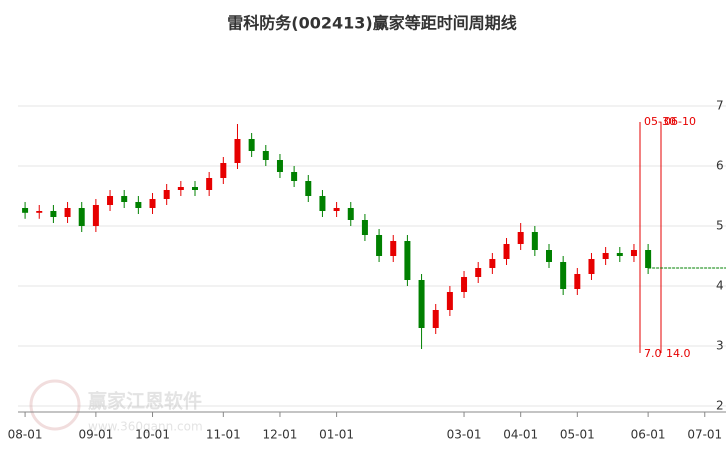 This screenshot has height=450, width=726. Describe the element at coordinates (678, 353) in the screenshot. I see `cycle-days: 14.0` at that location.